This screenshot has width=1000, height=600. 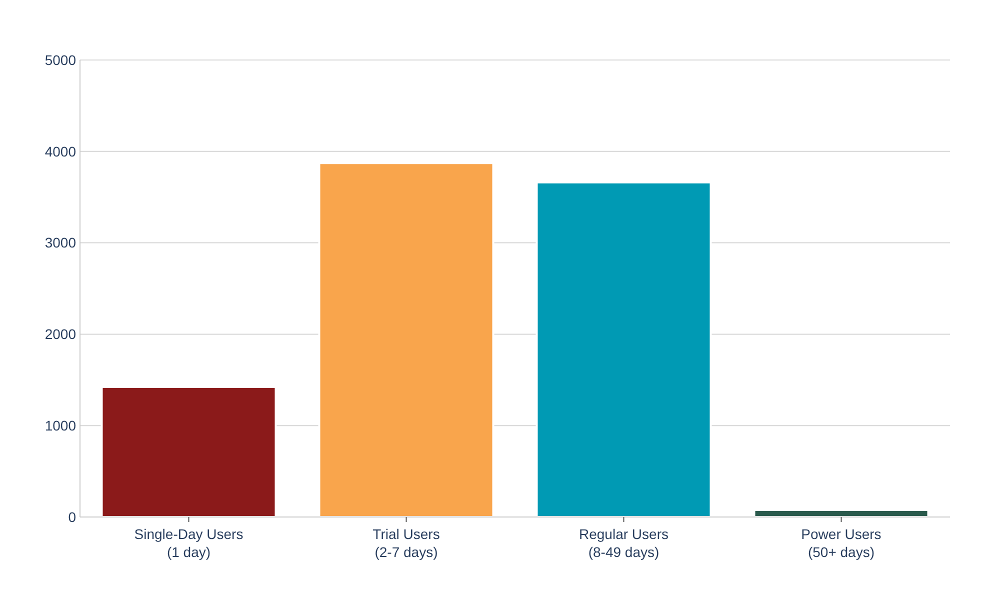 I want to click on y-tick-label: 0, so click(x=72, y=516).